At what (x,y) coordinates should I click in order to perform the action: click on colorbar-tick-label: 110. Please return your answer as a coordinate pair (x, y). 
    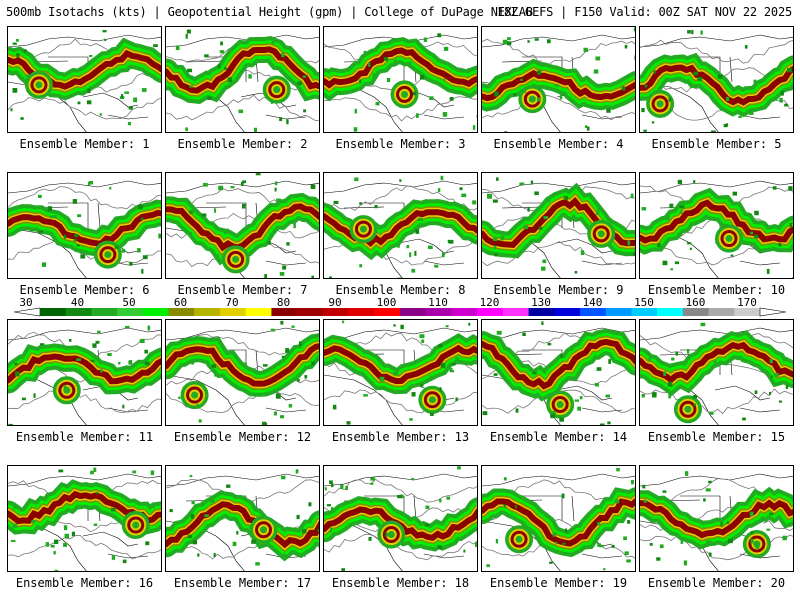
    Looking at the image, I should click on (438, 302).